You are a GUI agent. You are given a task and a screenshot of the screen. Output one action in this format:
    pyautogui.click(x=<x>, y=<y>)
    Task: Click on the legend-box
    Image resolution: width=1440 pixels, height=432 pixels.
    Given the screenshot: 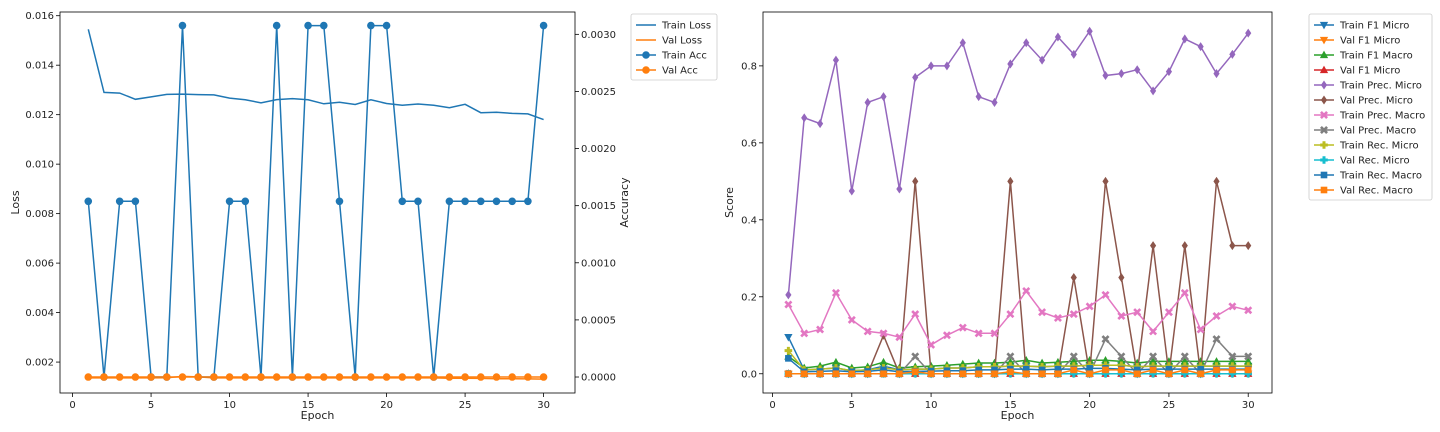 What is the action you would take?
    pyautogui.click(x=674, y=47)
    